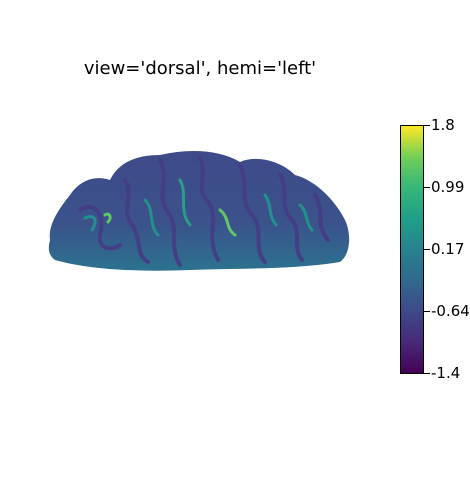 This screenshot has width=470, height=500. Describe the element at coordinates (412, 249) in the screenshot. I see `colorbar` at that location.